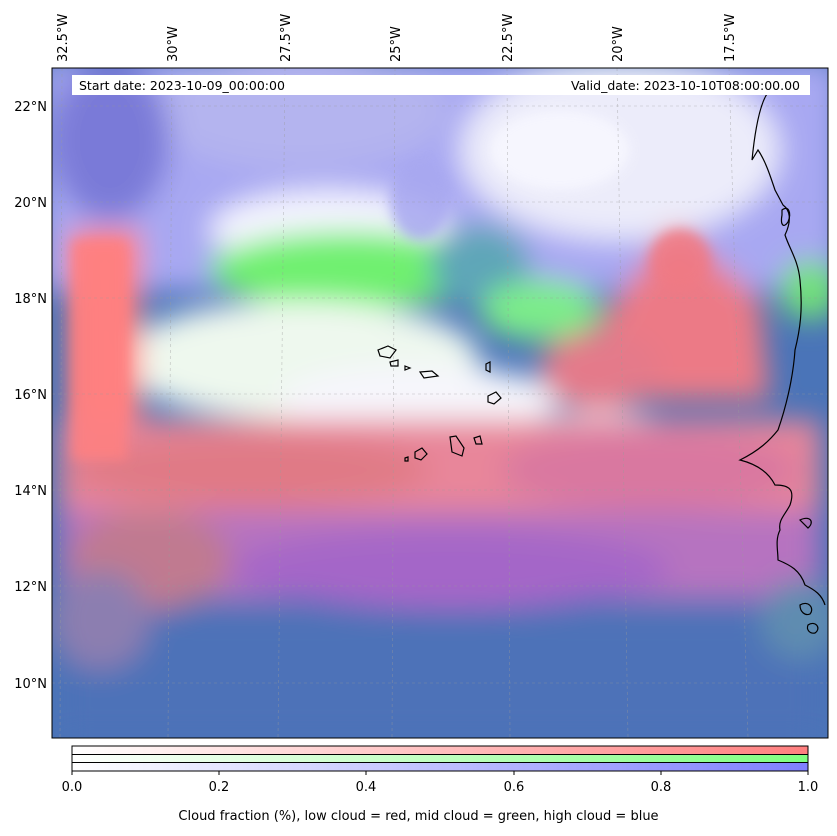 Image resolution: width=837 pixels, height=836 pixels. What do you see at coordinates (366, 787) in the screenshot?
I see `colorbar-tick: 0.4` at bounding box center [366, 787].